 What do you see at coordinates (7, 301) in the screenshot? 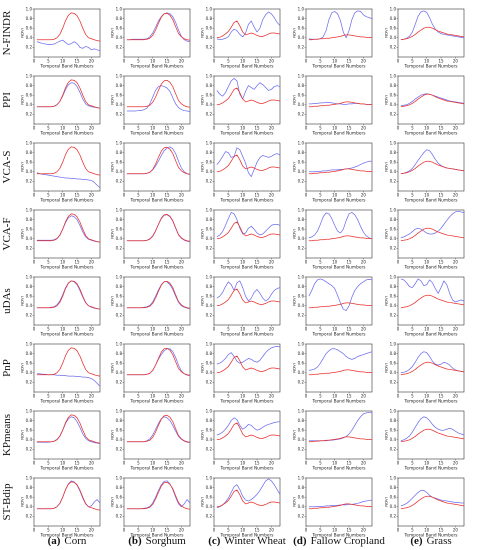
I see `row-label-udas: uDAs` at bounding box center [7, 301].